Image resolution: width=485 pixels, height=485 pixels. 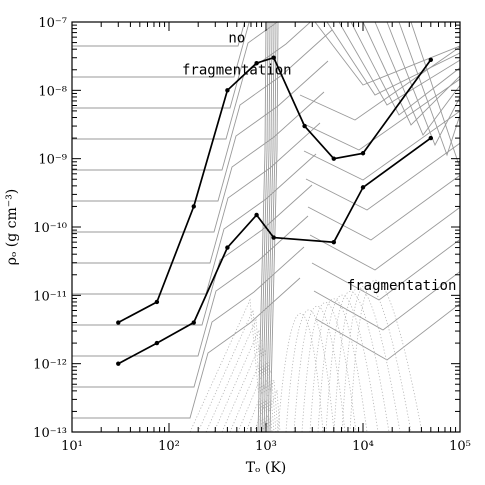 What do you see at coordinates (52, 23) in the screenshot?
I see `y-tick-label: 10⁻⁷` at bounding box center [52, 23].